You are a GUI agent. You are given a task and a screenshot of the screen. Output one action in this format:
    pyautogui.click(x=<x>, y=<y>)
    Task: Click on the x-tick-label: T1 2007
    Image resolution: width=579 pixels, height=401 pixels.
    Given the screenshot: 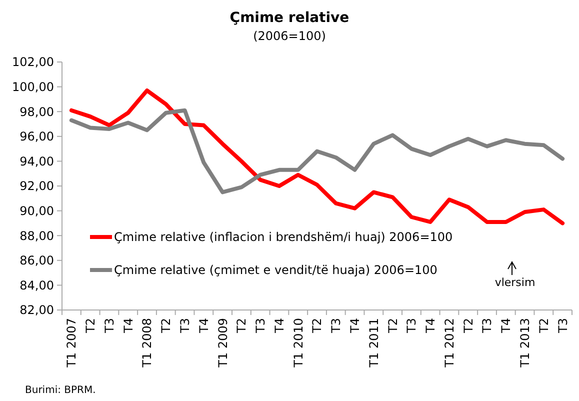 What is the action you would take?
    pyautogui.click(x=71, y=343)
    